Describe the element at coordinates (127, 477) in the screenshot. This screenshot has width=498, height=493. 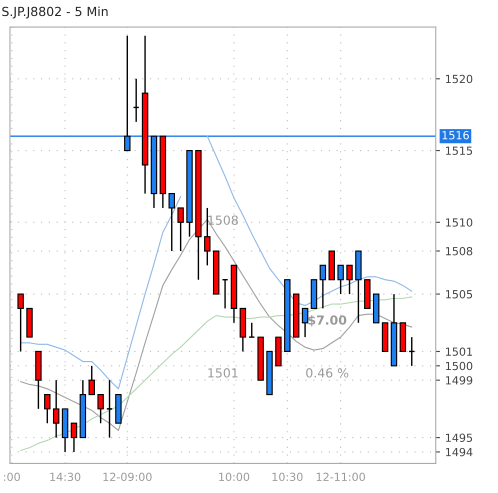
I see `x-tick-label: 12-09:00` at that location.